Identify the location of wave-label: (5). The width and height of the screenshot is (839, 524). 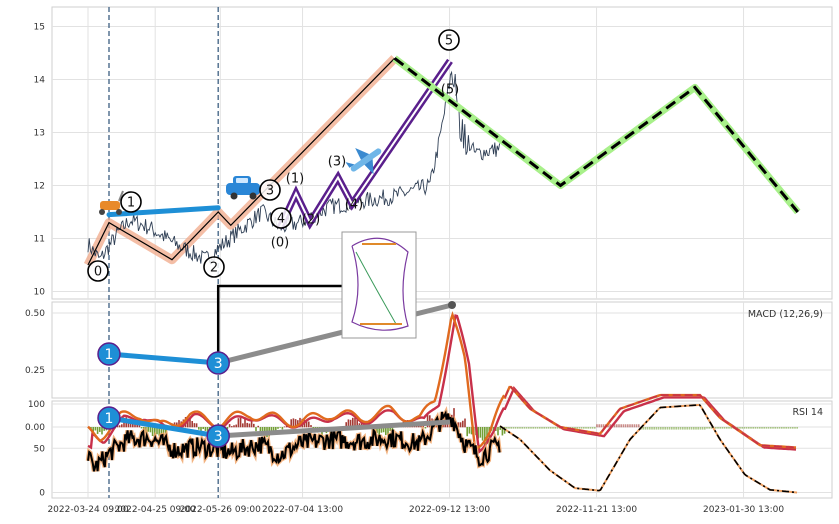
(450, 90).